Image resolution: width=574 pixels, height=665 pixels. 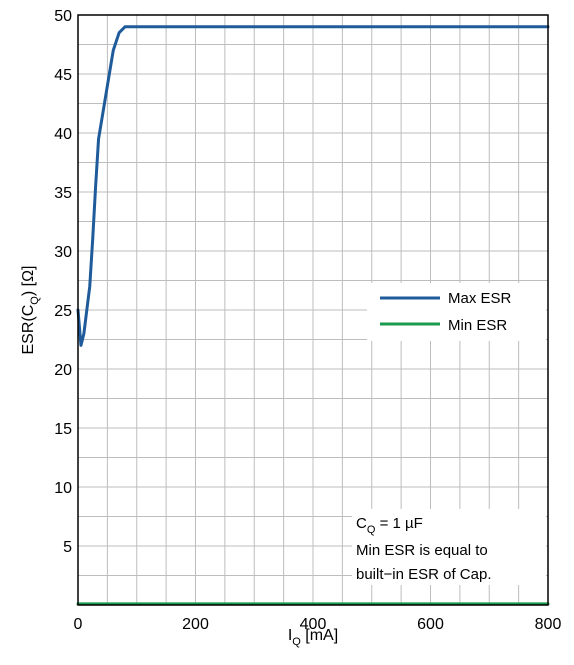 What do you see at coordinates (63, 282) in the screenshot?
I see `y-tick-labels: 5 10 15 20 25 30 35 40 45 50` at bounding box center [63, 282].